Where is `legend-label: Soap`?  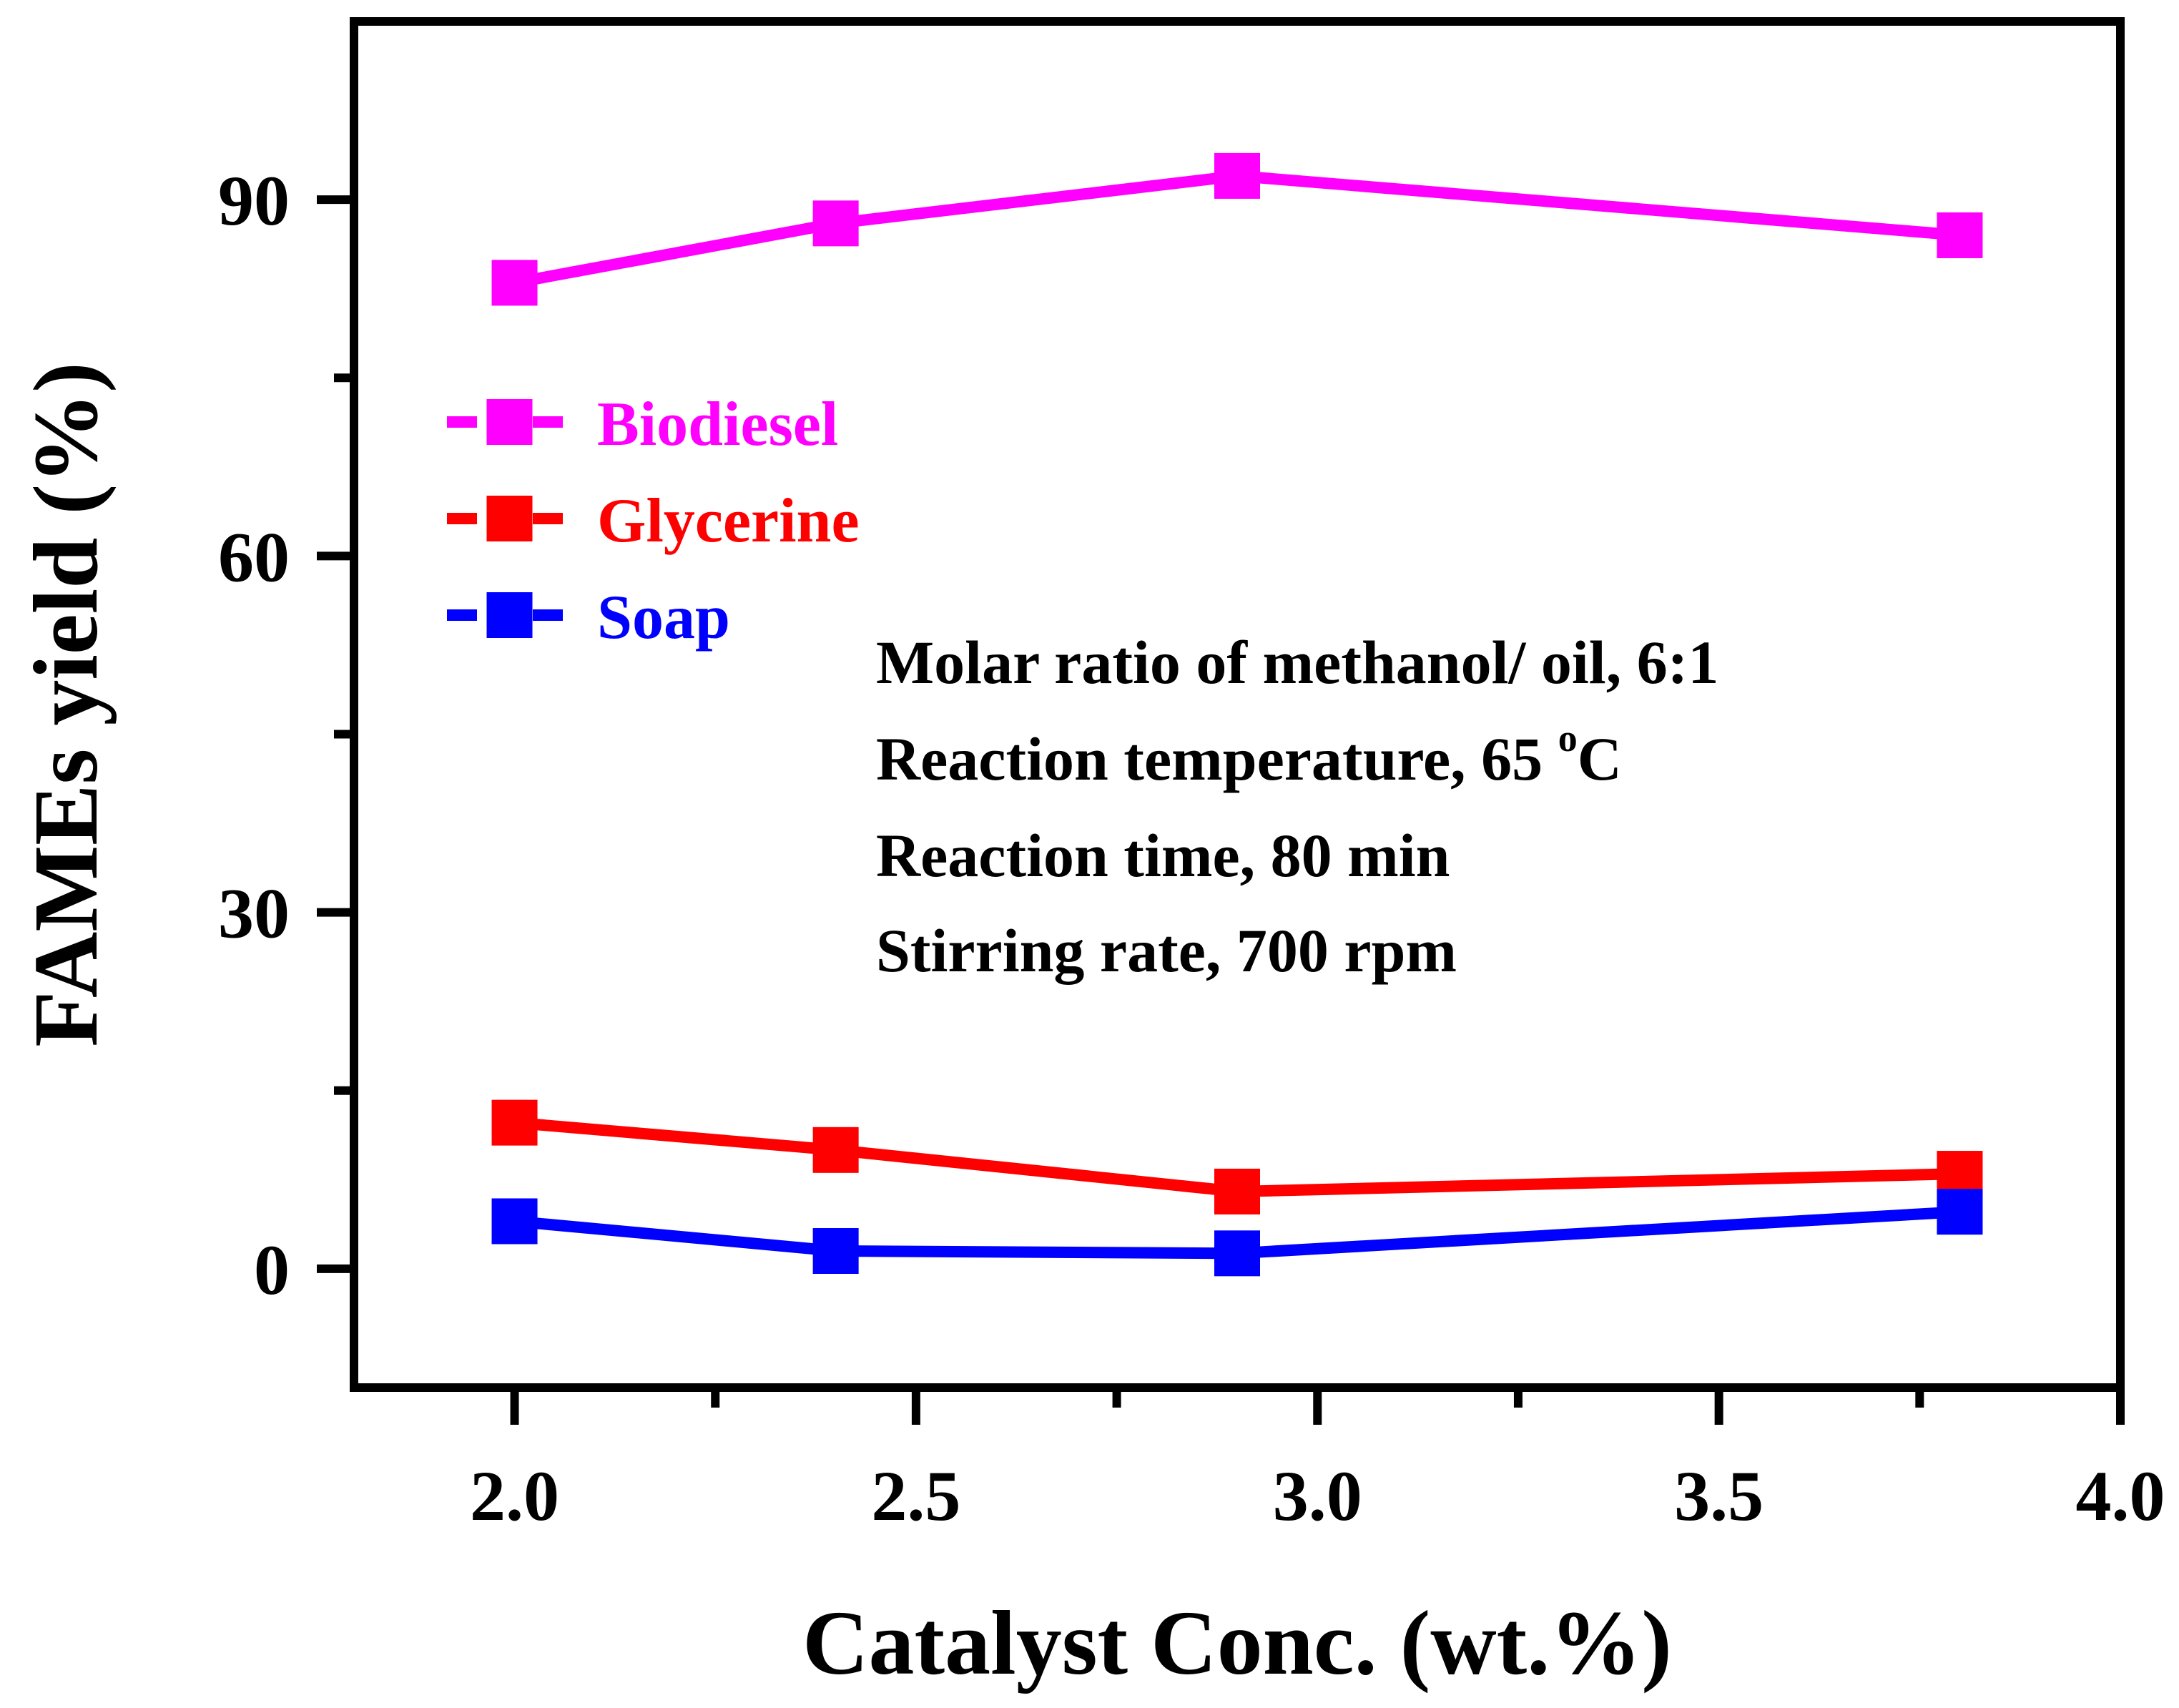
legend-label: Soap is located at coordinates (663, 618).